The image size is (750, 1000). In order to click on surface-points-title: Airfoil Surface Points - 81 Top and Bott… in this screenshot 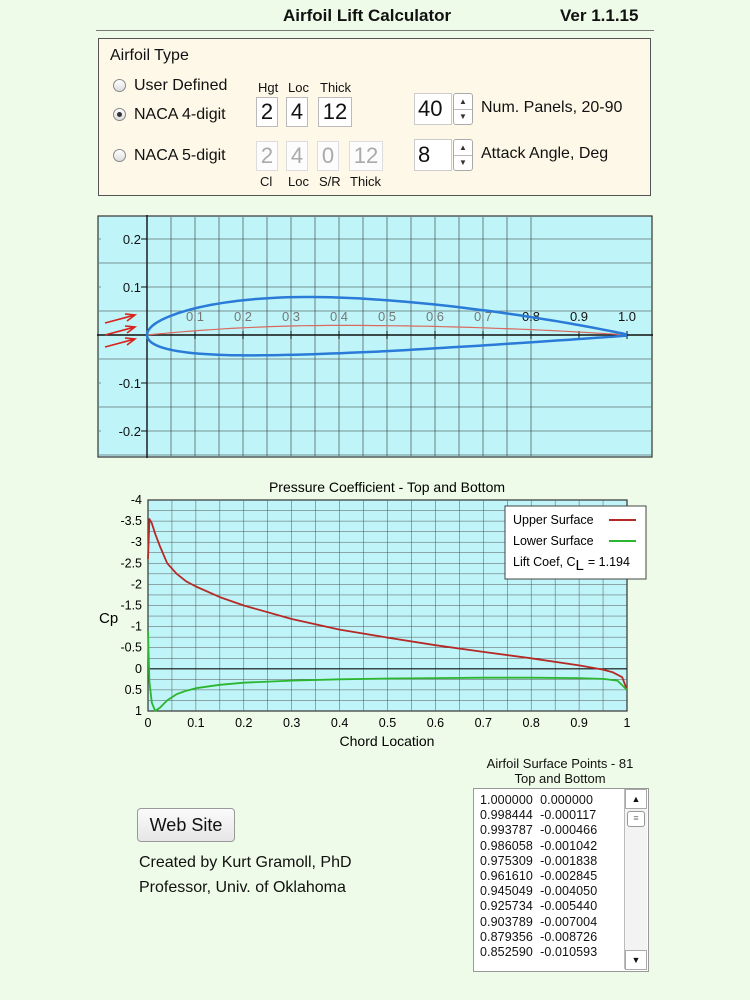, I will do `click(560, 771)`.